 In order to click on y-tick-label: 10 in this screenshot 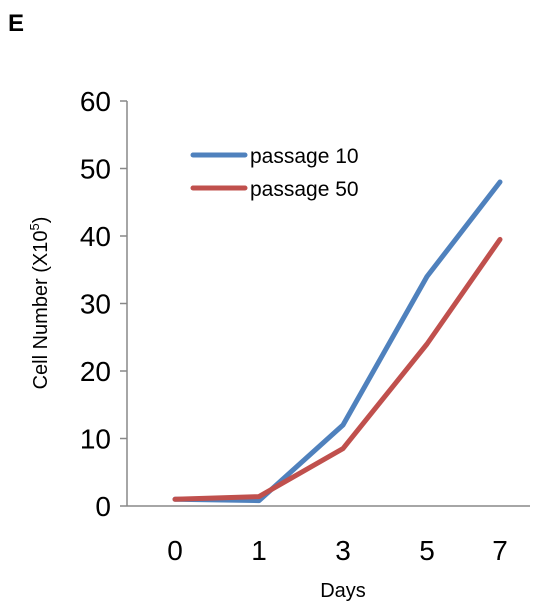, I will do `click(95, 439)`.